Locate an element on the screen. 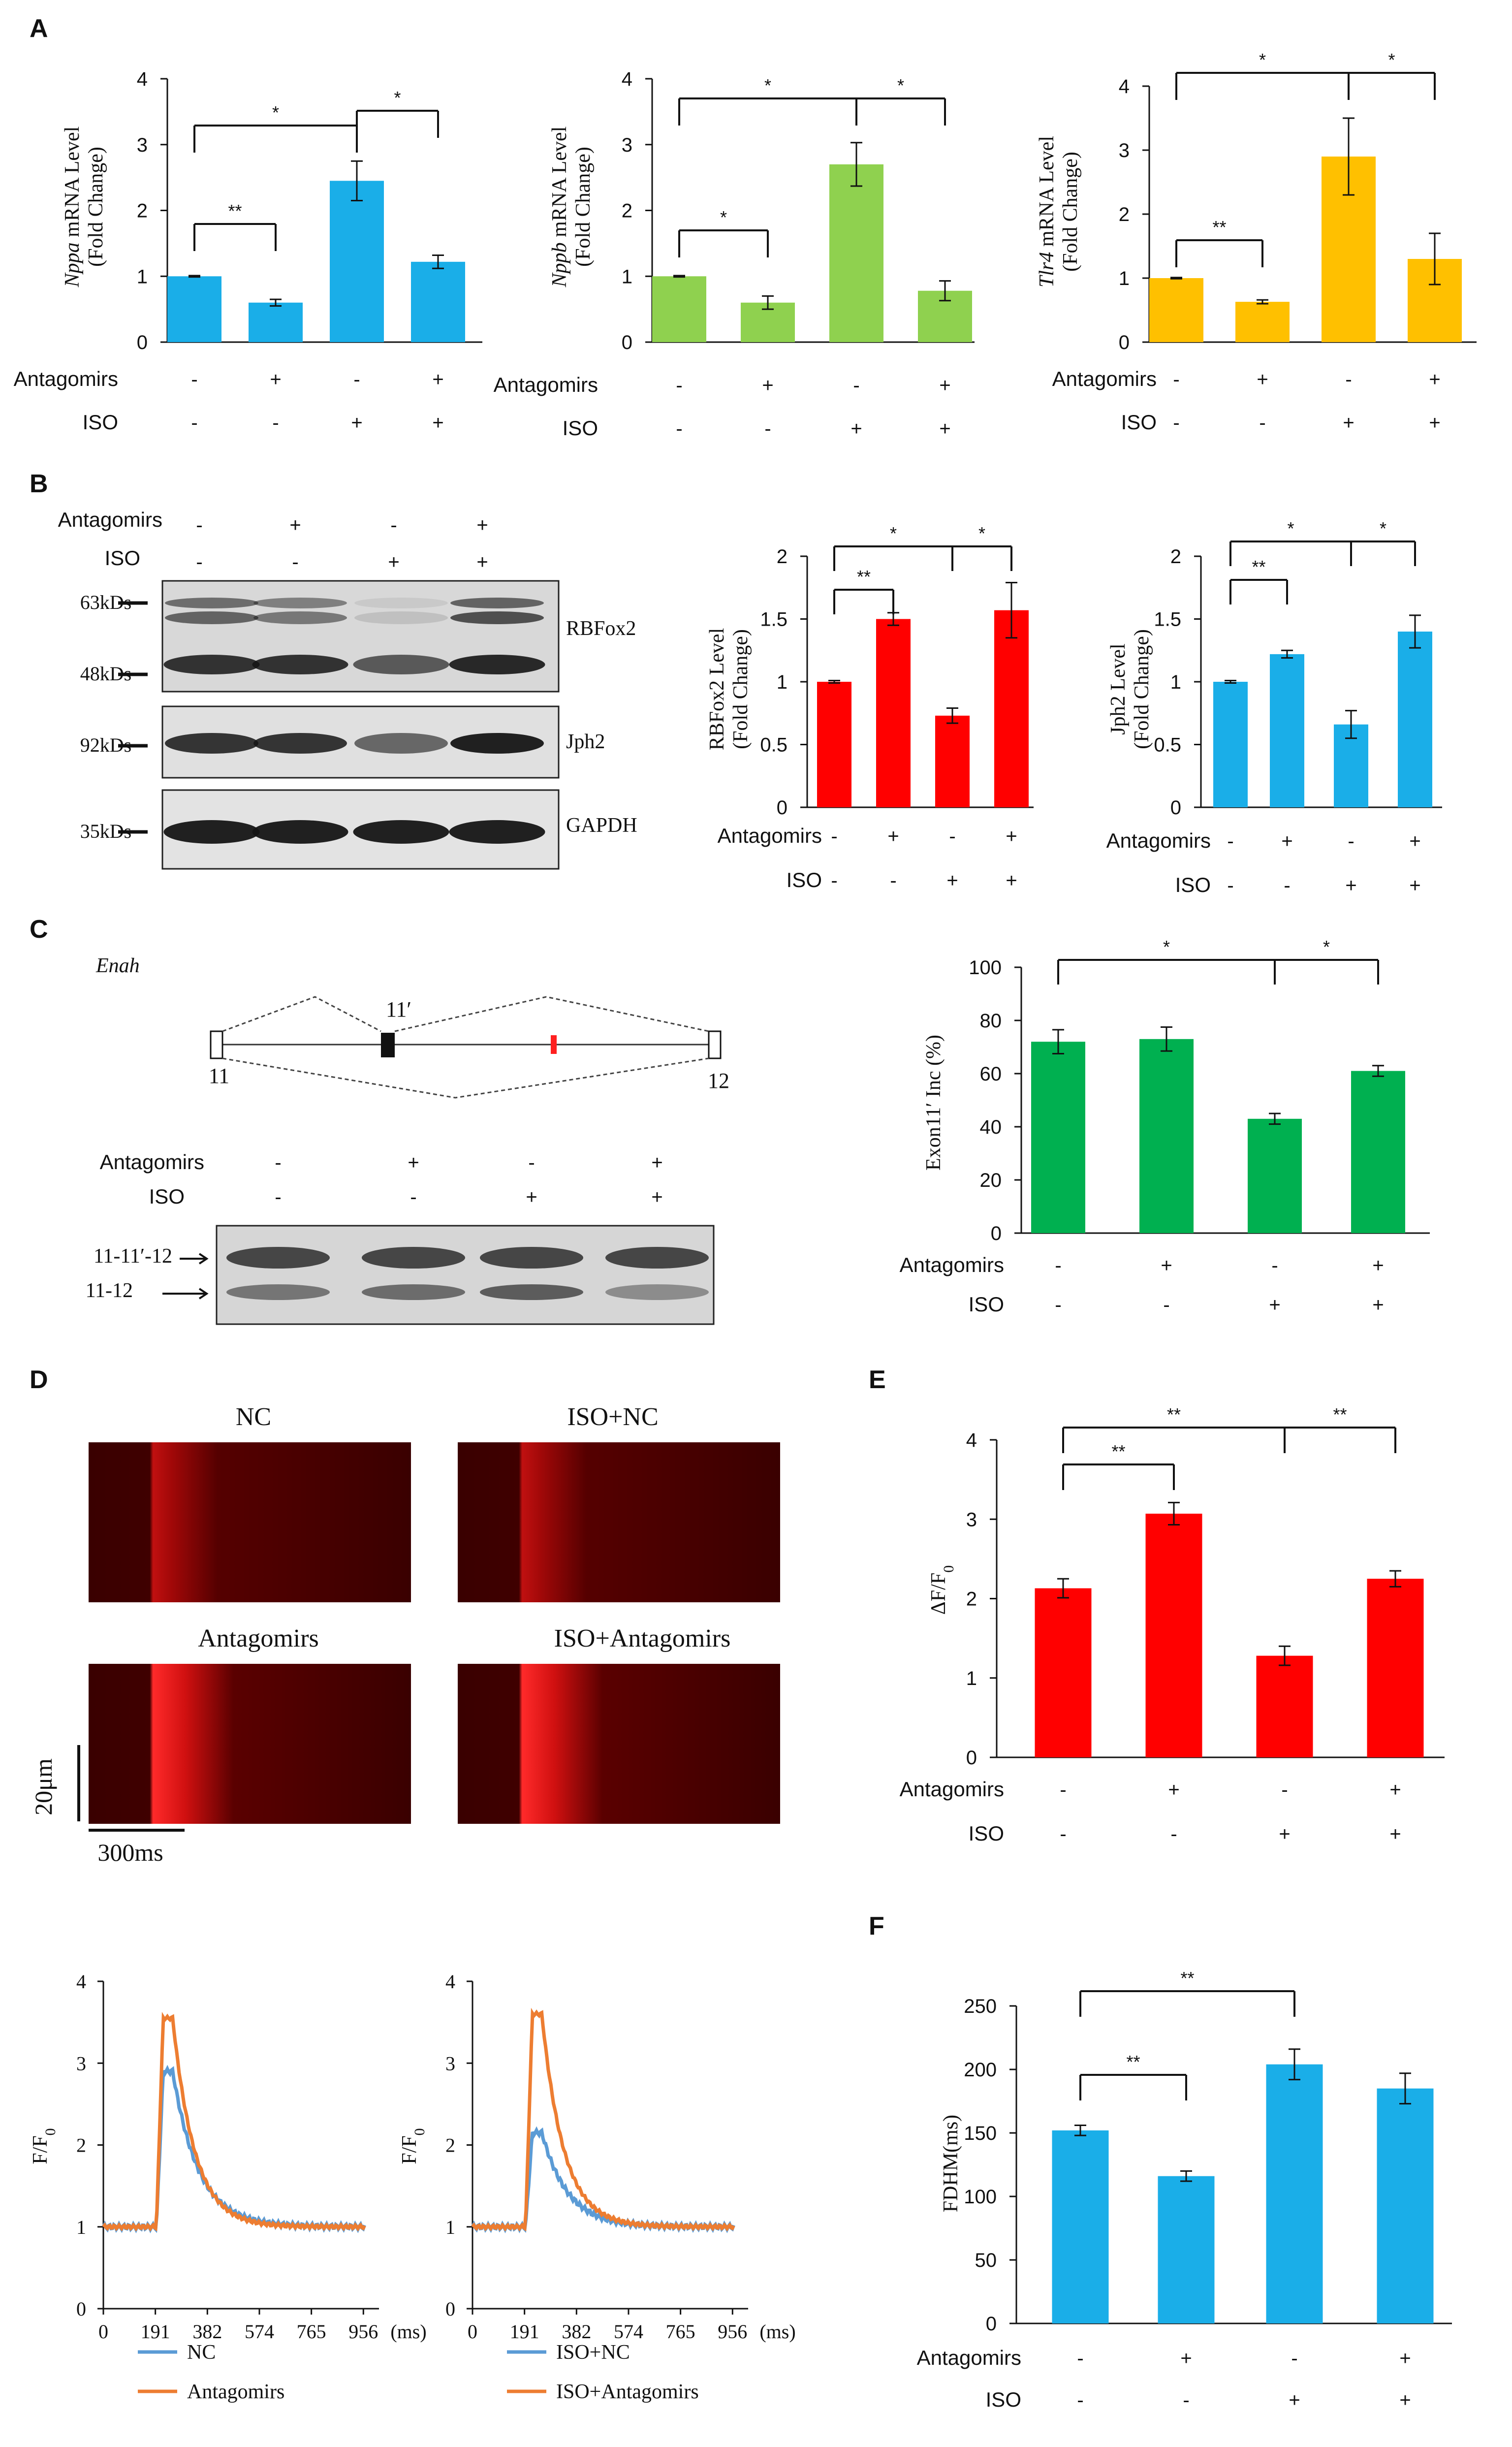 Image resolution: width=1512 pixels, height=2447 pixels. y-label-sub: 0 is located at coordinates (419, 2131).